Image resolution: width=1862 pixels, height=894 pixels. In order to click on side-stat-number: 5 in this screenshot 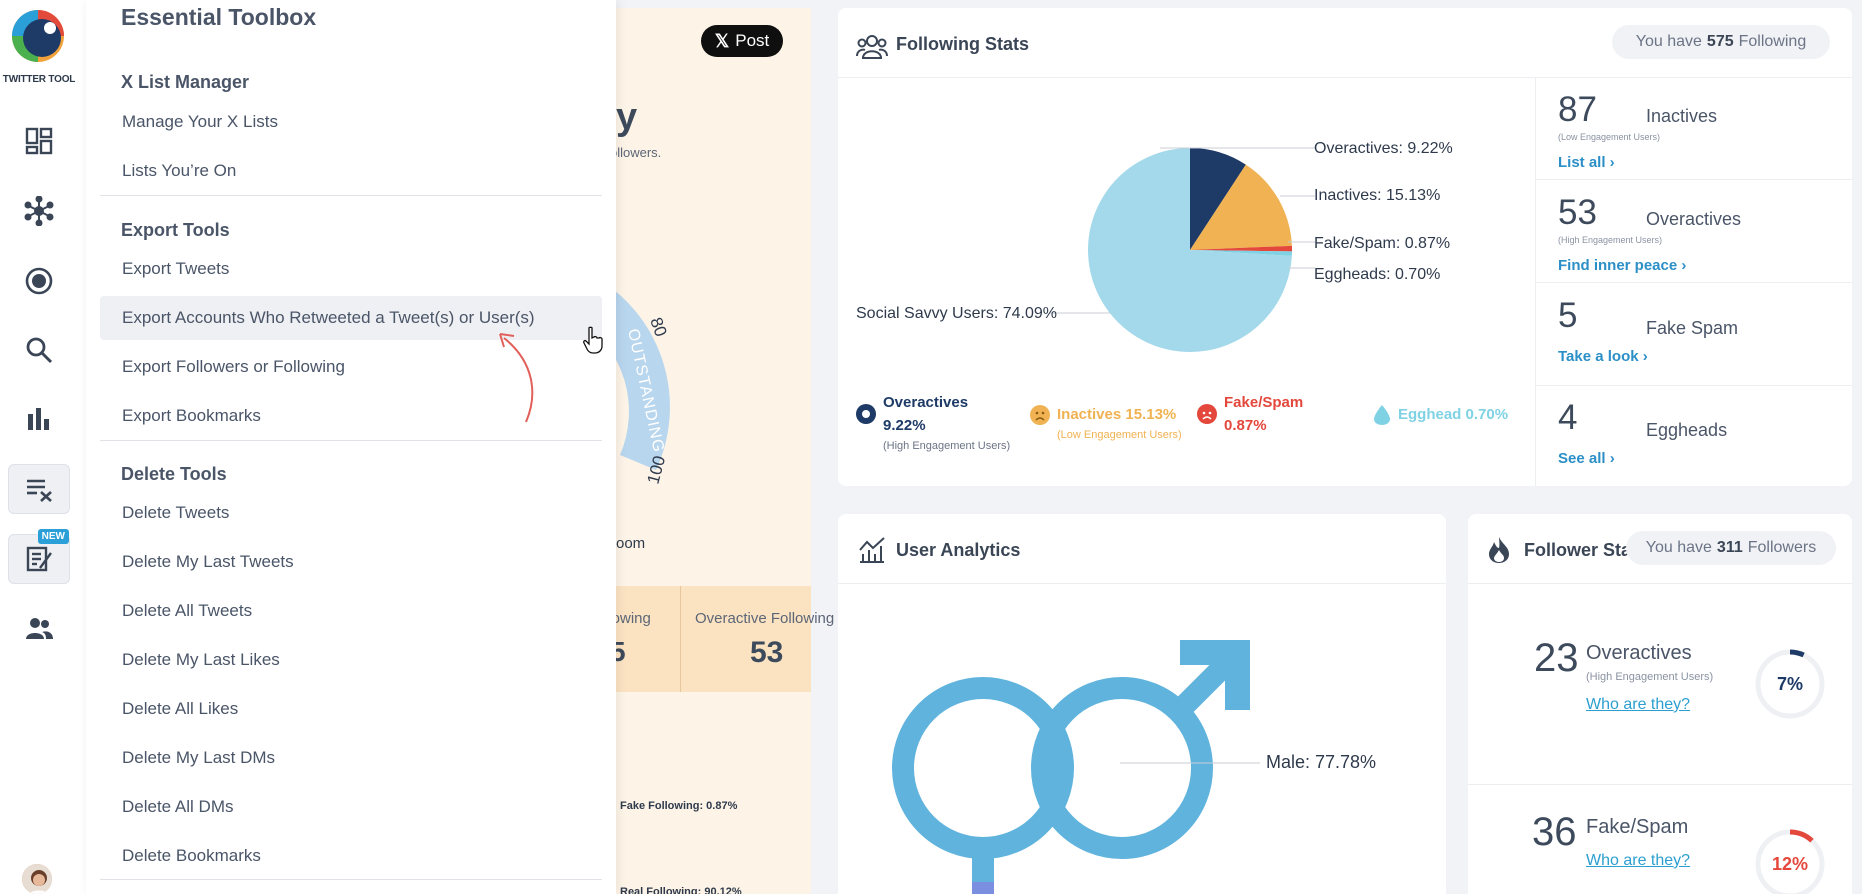, I will do `click(1568, 315)`.